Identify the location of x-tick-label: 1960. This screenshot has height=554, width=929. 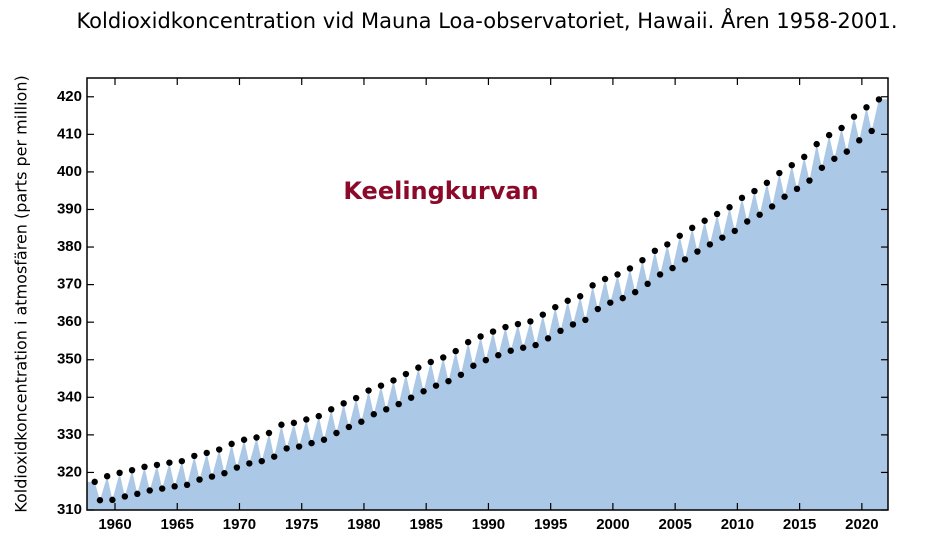
(114, 524).